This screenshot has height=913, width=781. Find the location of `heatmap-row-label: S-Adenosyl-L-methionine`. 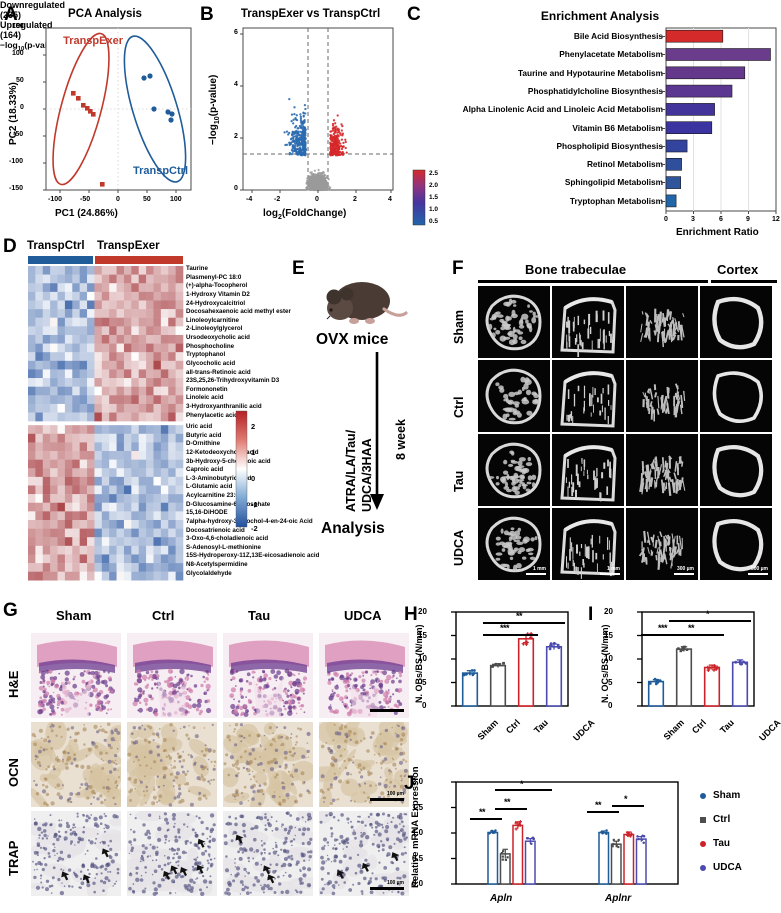

heatmap-row-label: S-Adenosyl-L-methionine is located at coordinates (223, 547).